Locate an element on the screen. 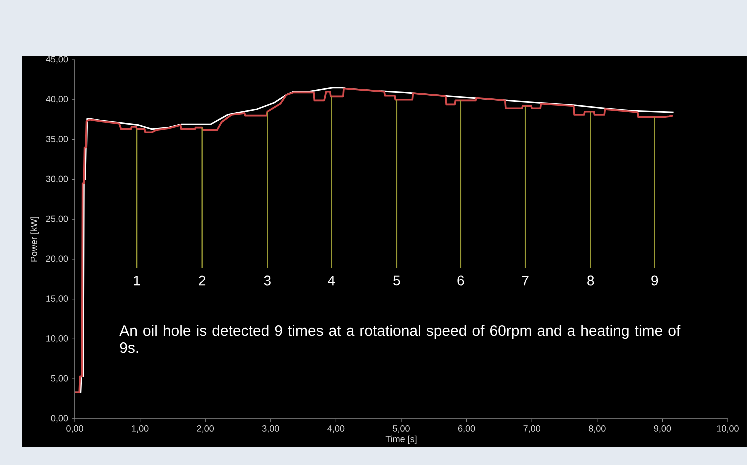  x-tick-label: 1,00 is located at coordinates (140, 429).